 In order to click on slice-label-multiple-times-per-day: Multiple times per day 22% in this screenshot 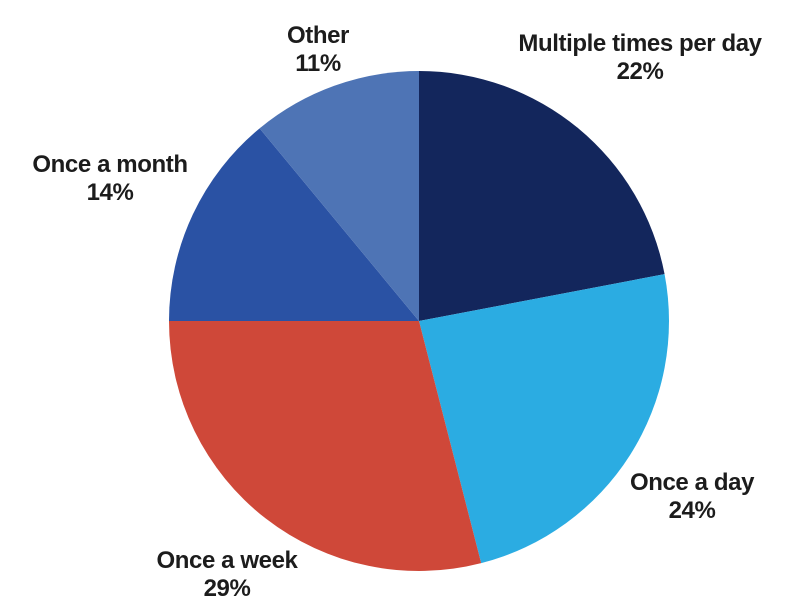, I will do `click(640, 58)`.